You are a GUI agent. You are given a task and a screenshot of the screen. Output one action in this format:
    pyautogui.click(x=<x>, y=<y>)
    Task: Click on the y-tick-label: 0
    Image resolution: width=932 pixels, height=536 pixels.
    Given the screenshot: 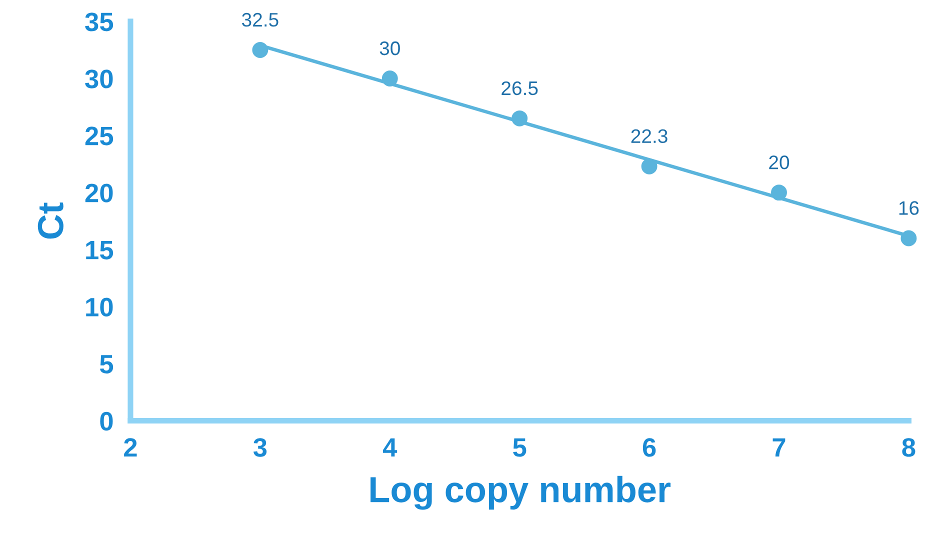 What is the action you would take?
    pyautogui.click(x=106, y=421)
    